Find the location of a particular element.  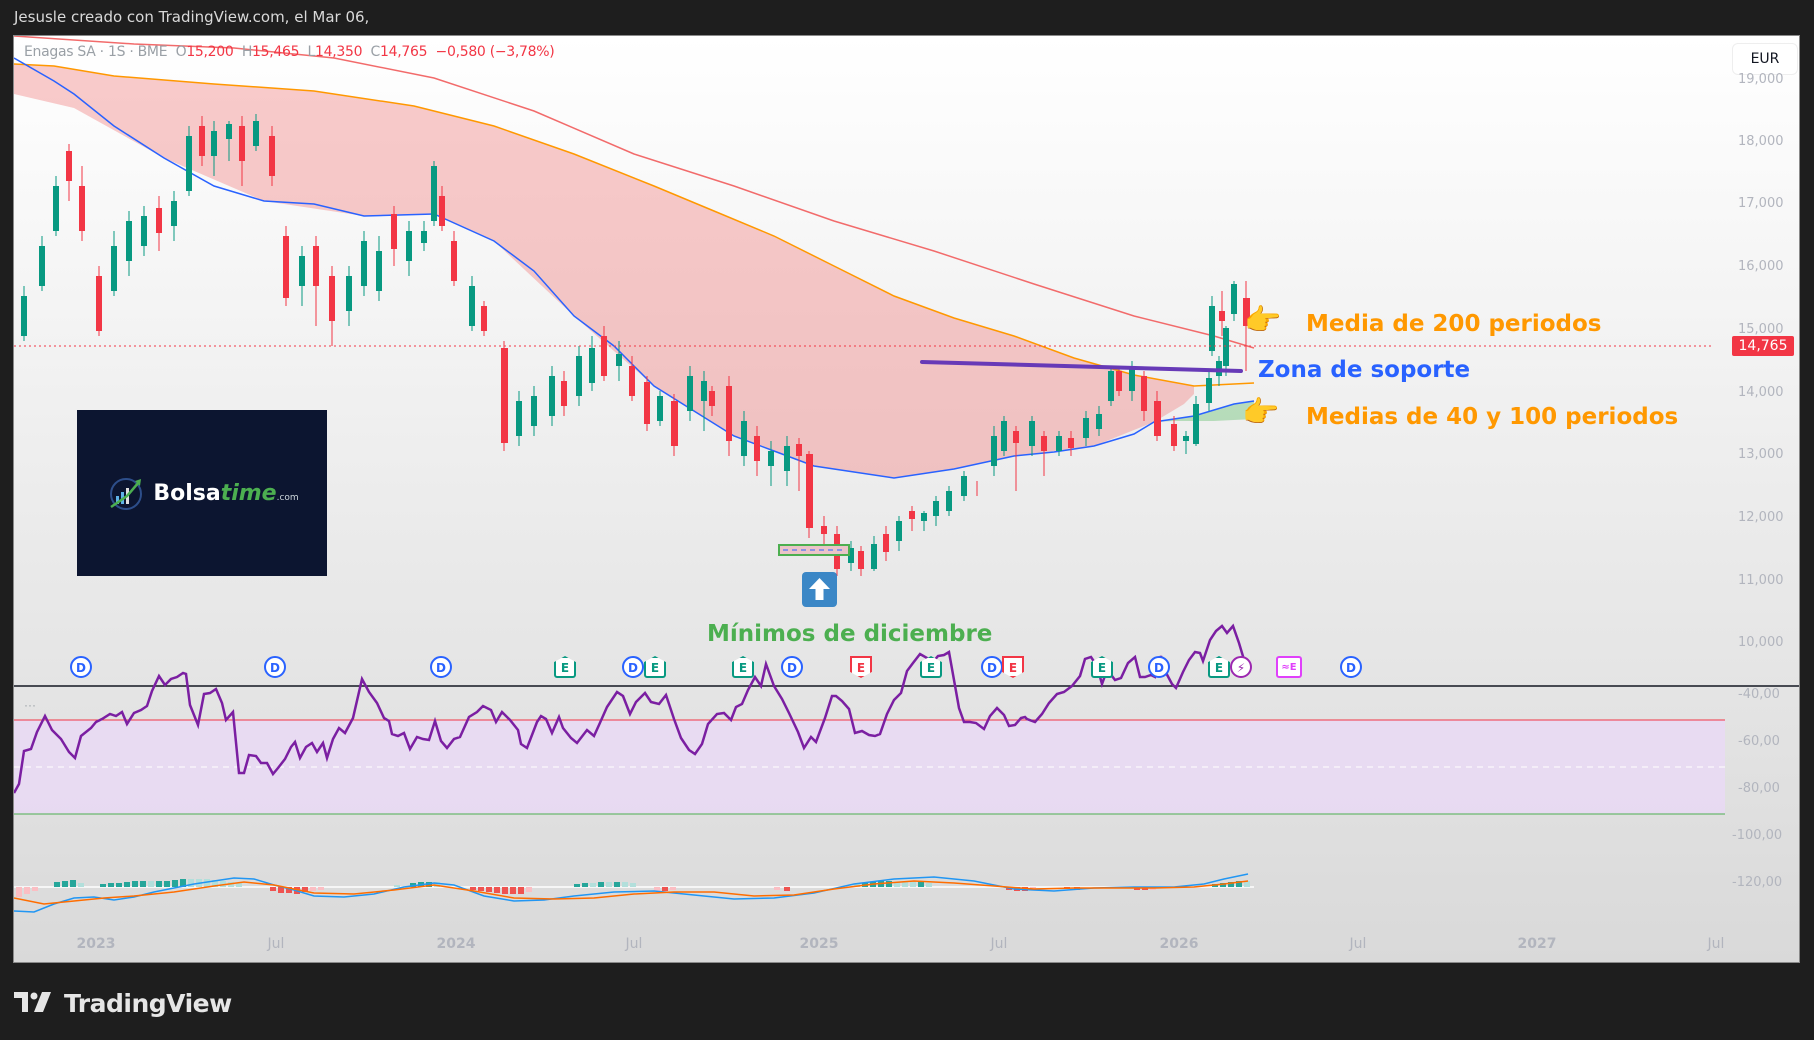

price-tick: 18,000 is located at coordinates (1761, 141).